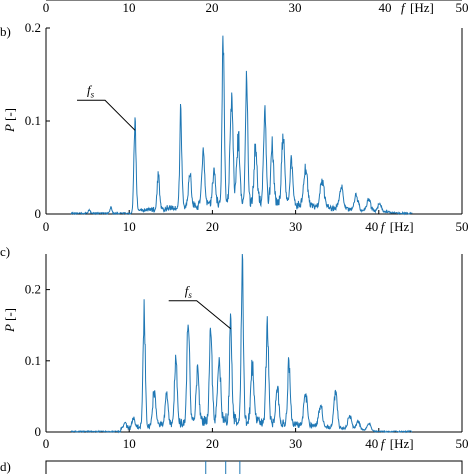 The image size is (474, 474). I want to click on panel-c-ytick-0: 0, so click(38, 431).